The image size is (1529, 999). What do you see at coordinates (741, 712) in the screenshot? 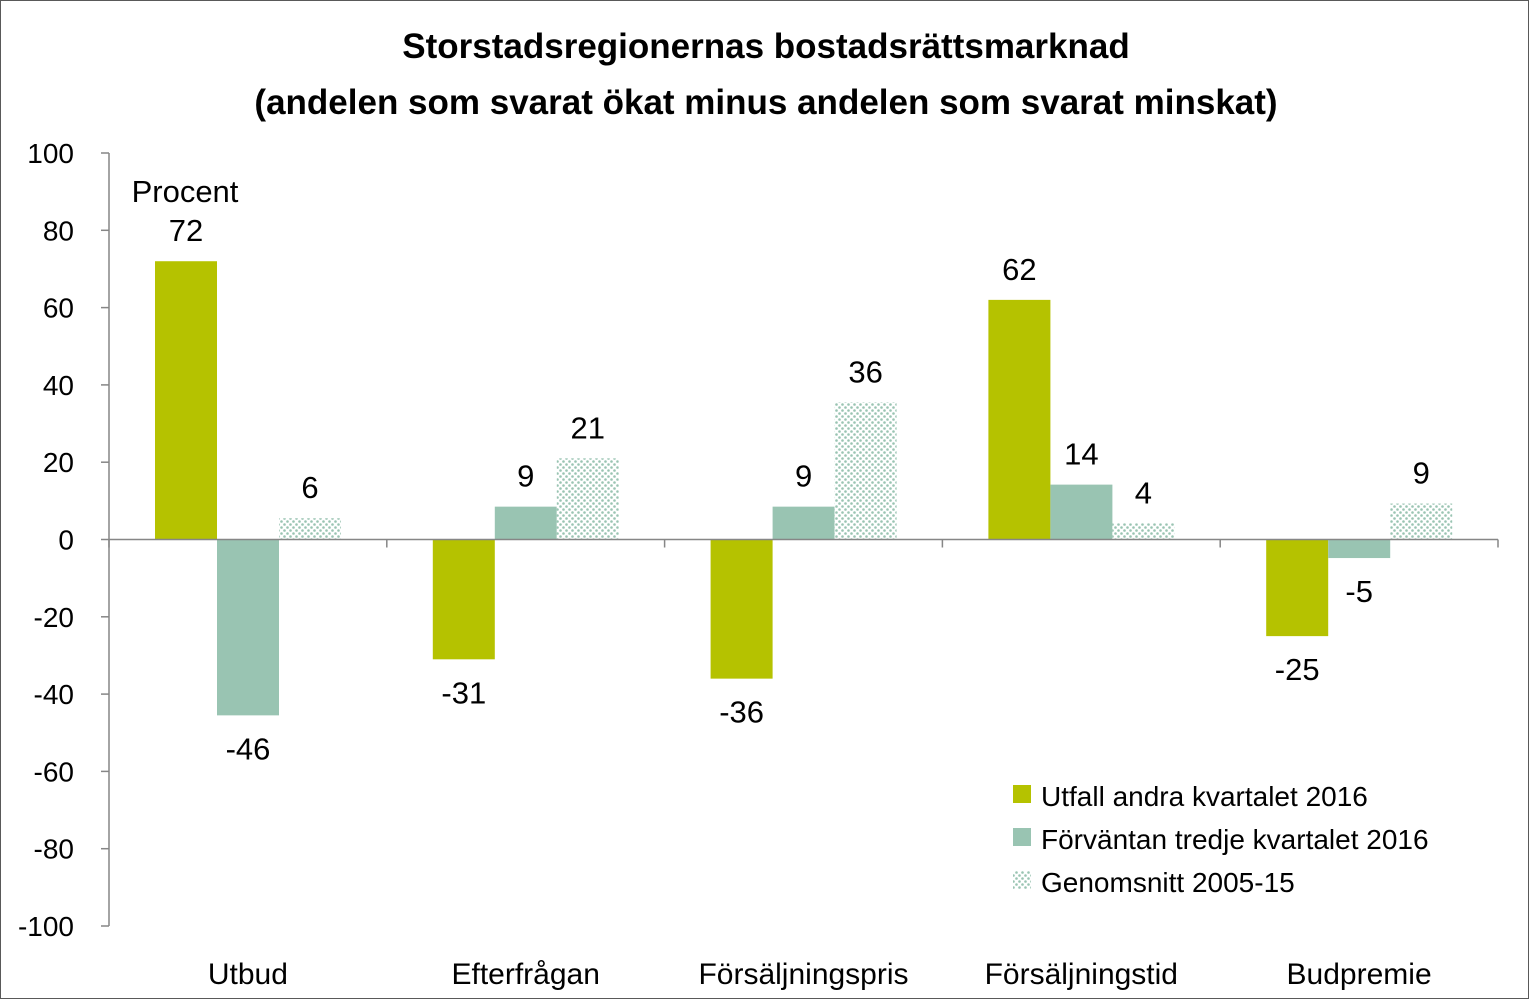
I see `data-label: -36` at bounding box center [741, 712].